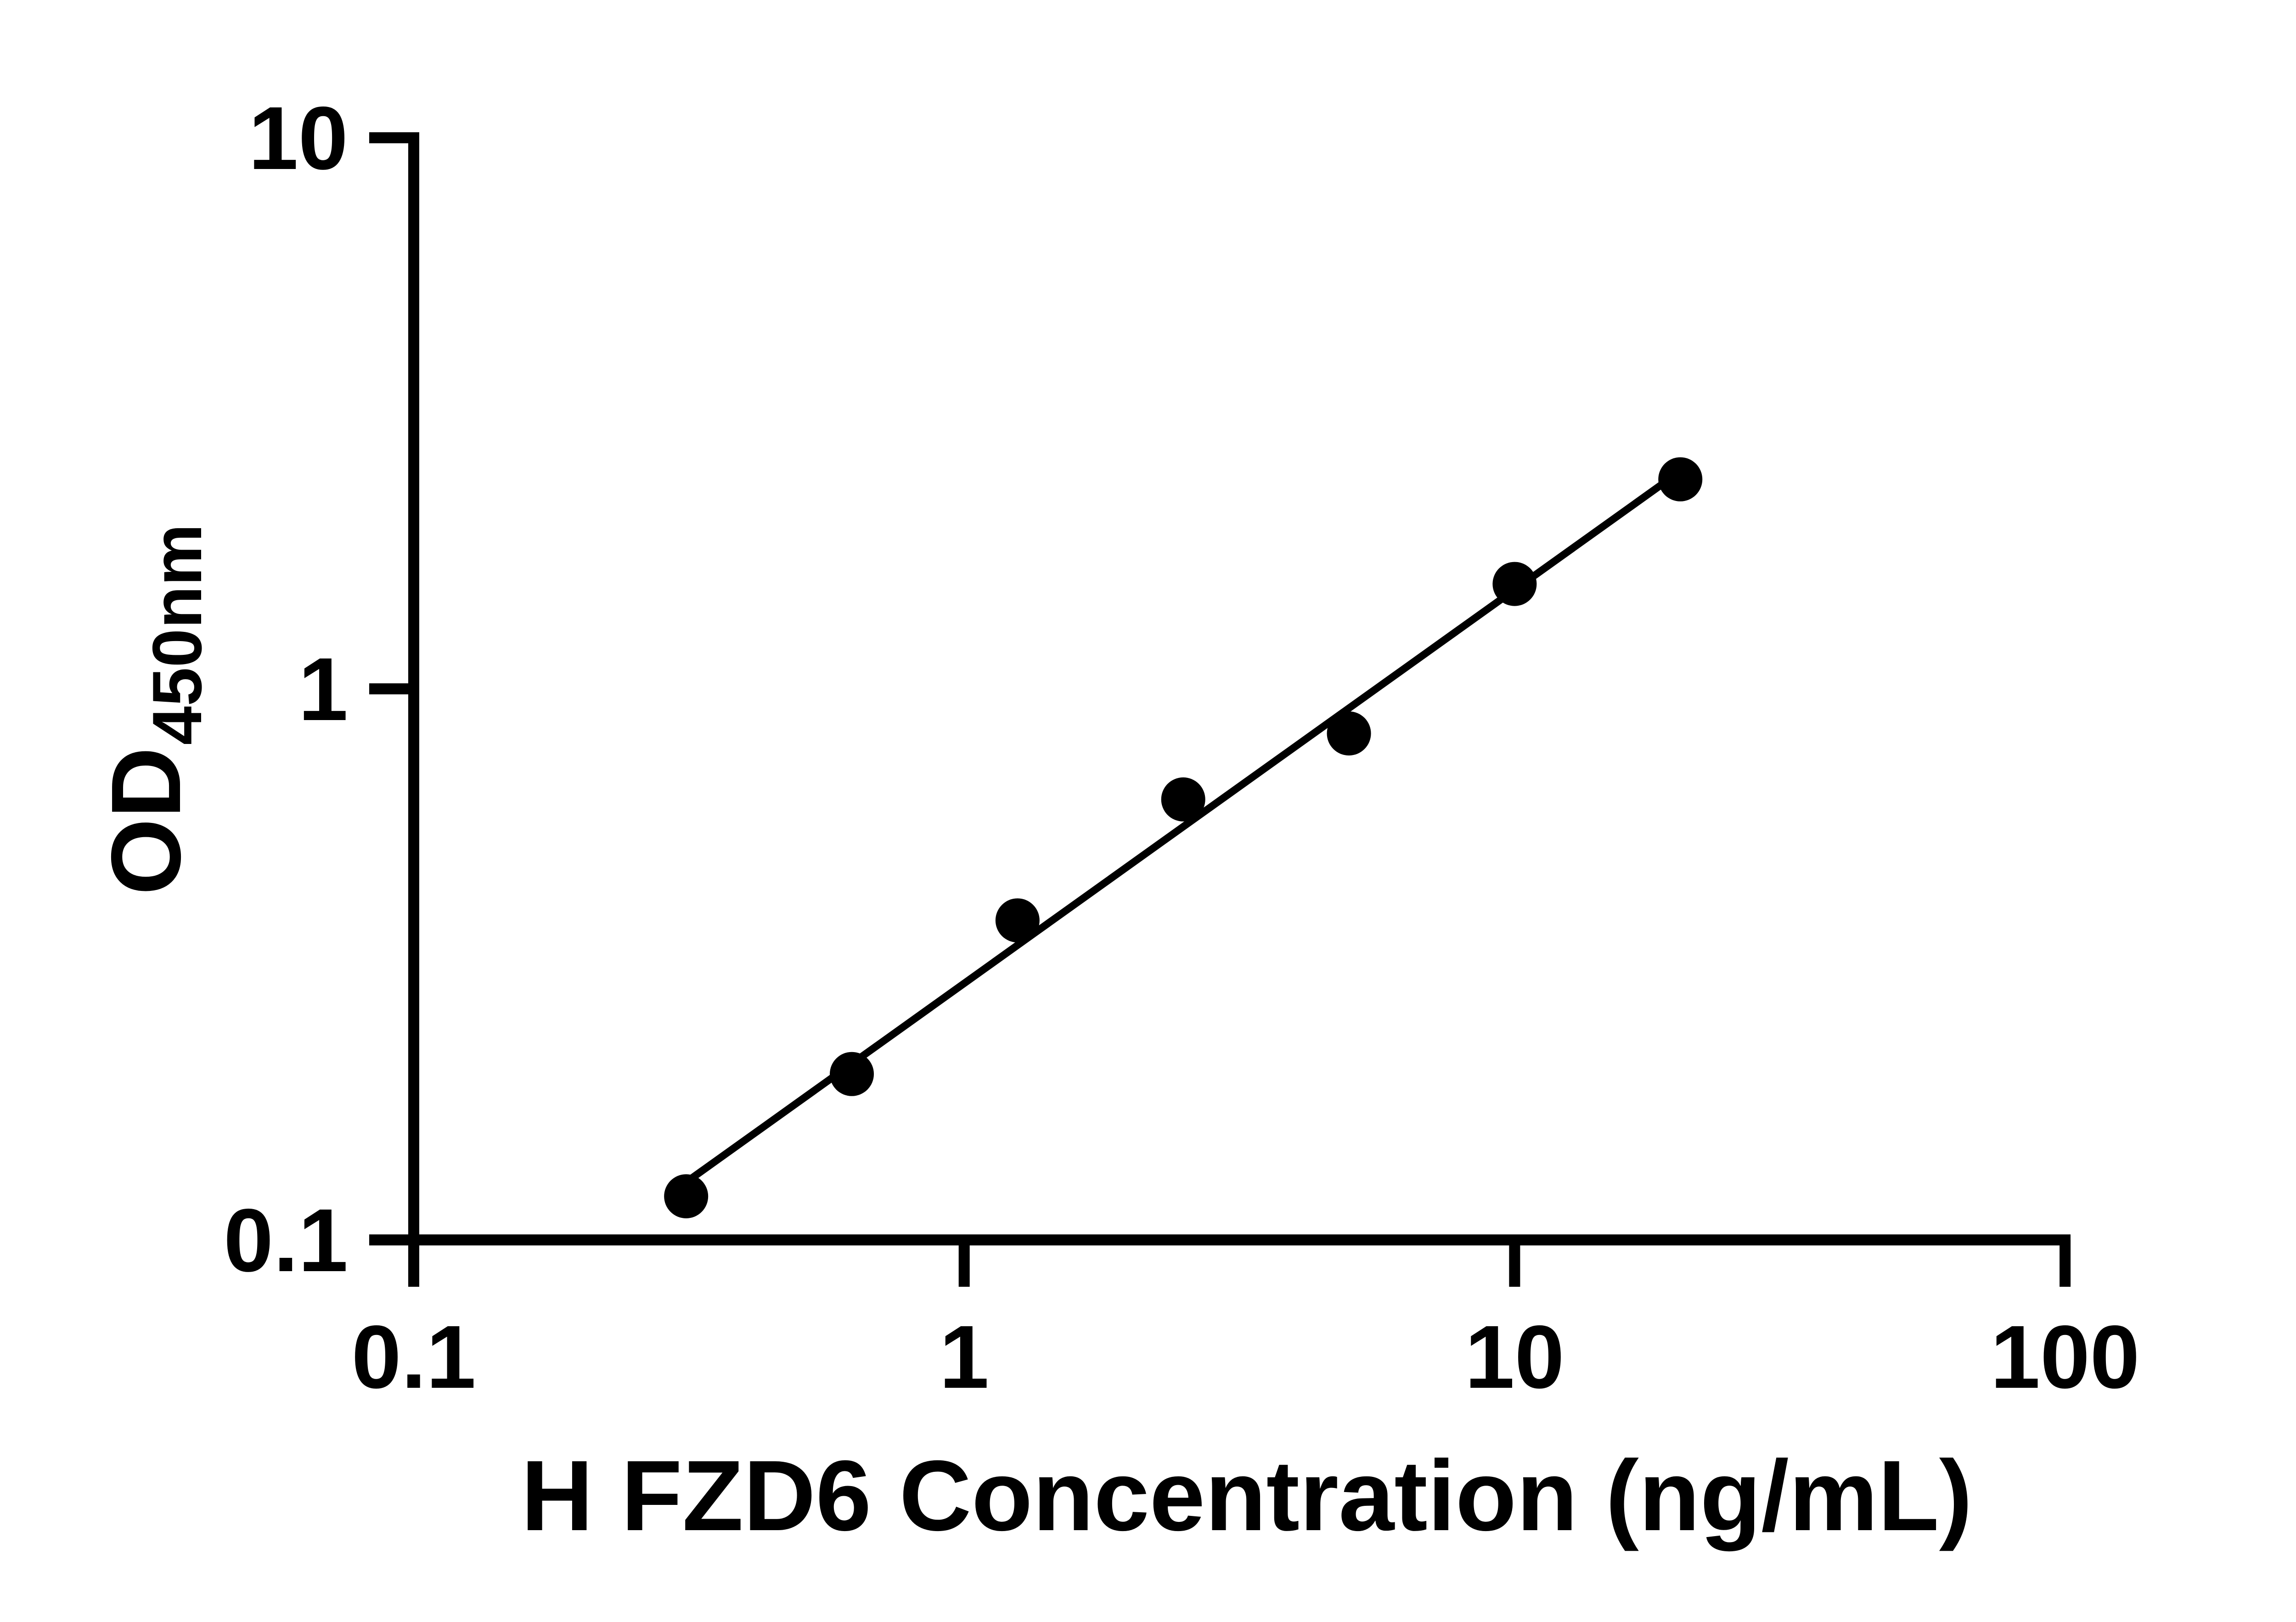 The height and width of the screenshot is (1622, 2296). What do you see at coordinates (286, 1240) in the screenshot?
I see `y-tick-label: 0.1` at bounding box center [286, 1240].